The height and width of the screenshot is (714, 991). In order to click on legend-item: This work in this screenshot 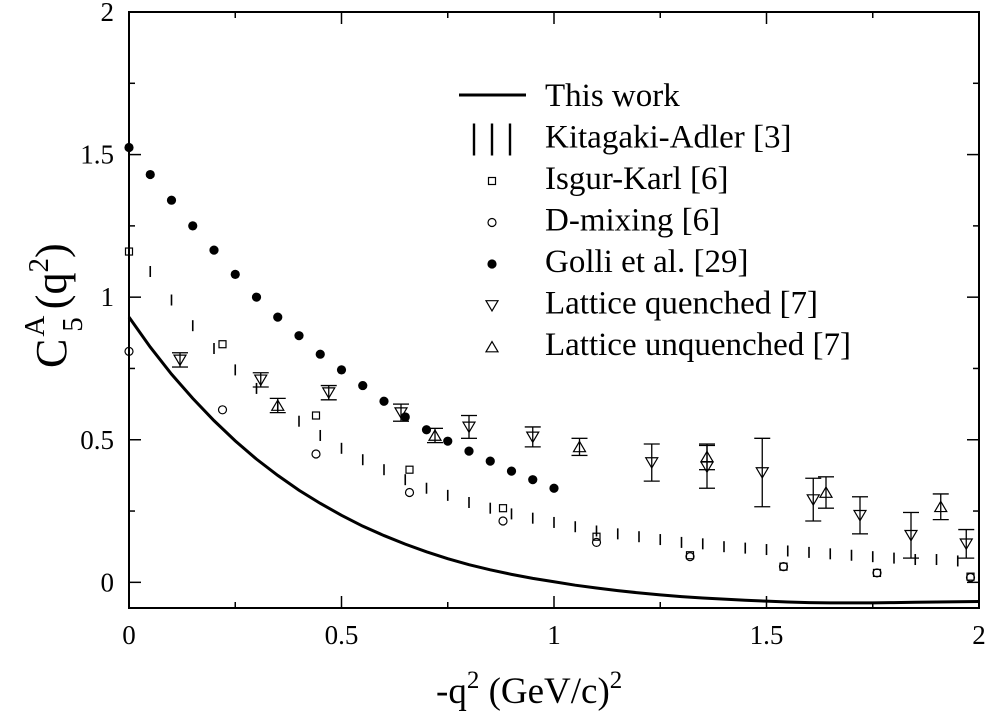, I will do `click(569, 96)`.